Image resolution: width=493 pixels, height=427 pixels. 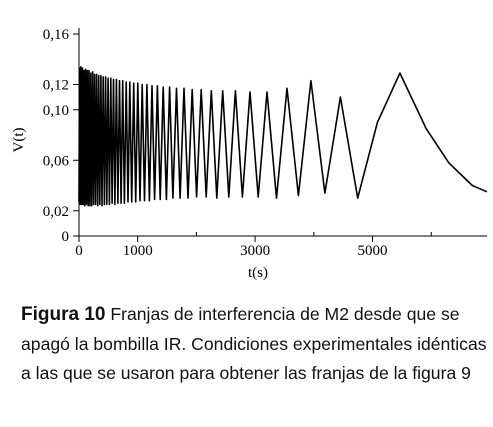 What do you see at coordinates (63, 314) in the screenshot?
I see `figure-caption-label: Figura 10` at bounding box center [63, 314].